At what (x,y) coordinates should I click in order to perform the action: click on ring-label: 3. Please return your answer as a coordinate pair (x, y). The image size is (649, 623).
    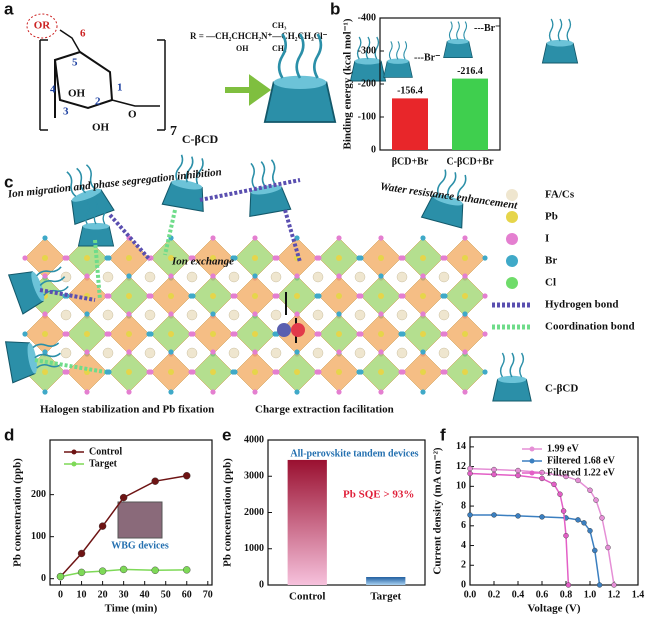
    Looking at the image, I should click on (66, 112).